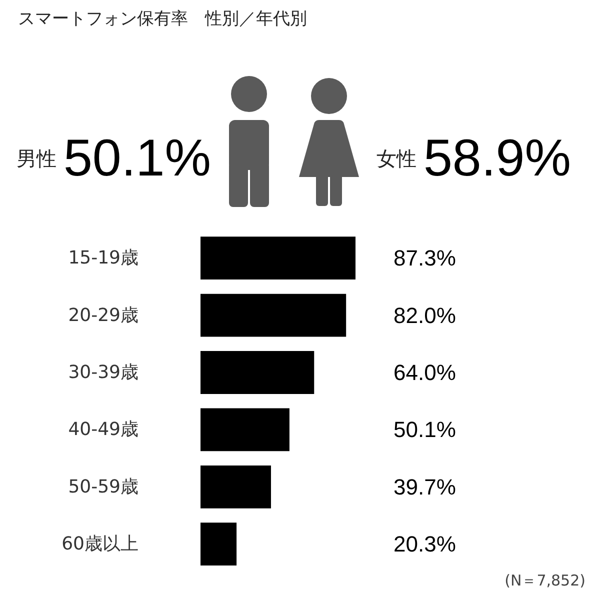  Describe the element at coordinates (425, 315) in the screenshot. I see `data-label: 82.0%` at that location.